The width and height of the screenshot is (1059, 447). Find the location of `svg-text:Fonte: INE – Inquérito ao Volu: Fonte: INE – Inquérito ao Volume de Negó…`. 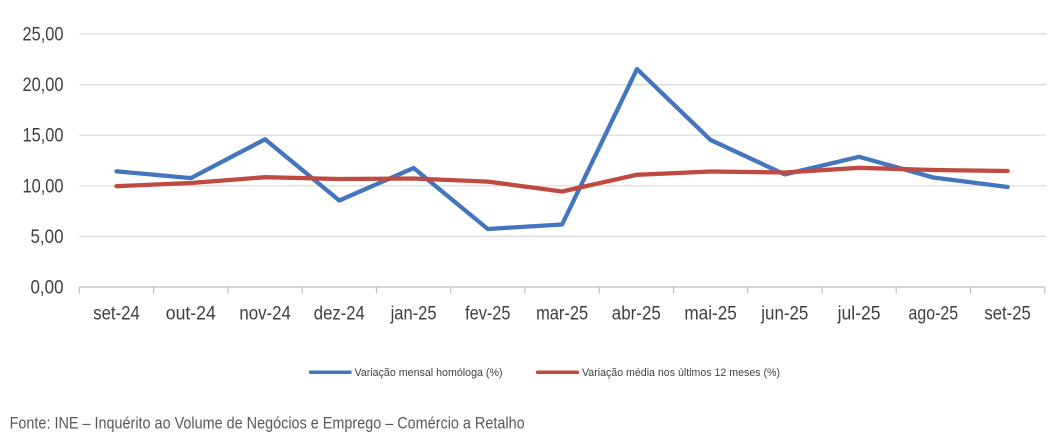

svg-text:Fonte: INE – Inquérito ao Volu: Fonte: INE – Inquérito ao Volume de Negó… is located at coordinates (267, 423).